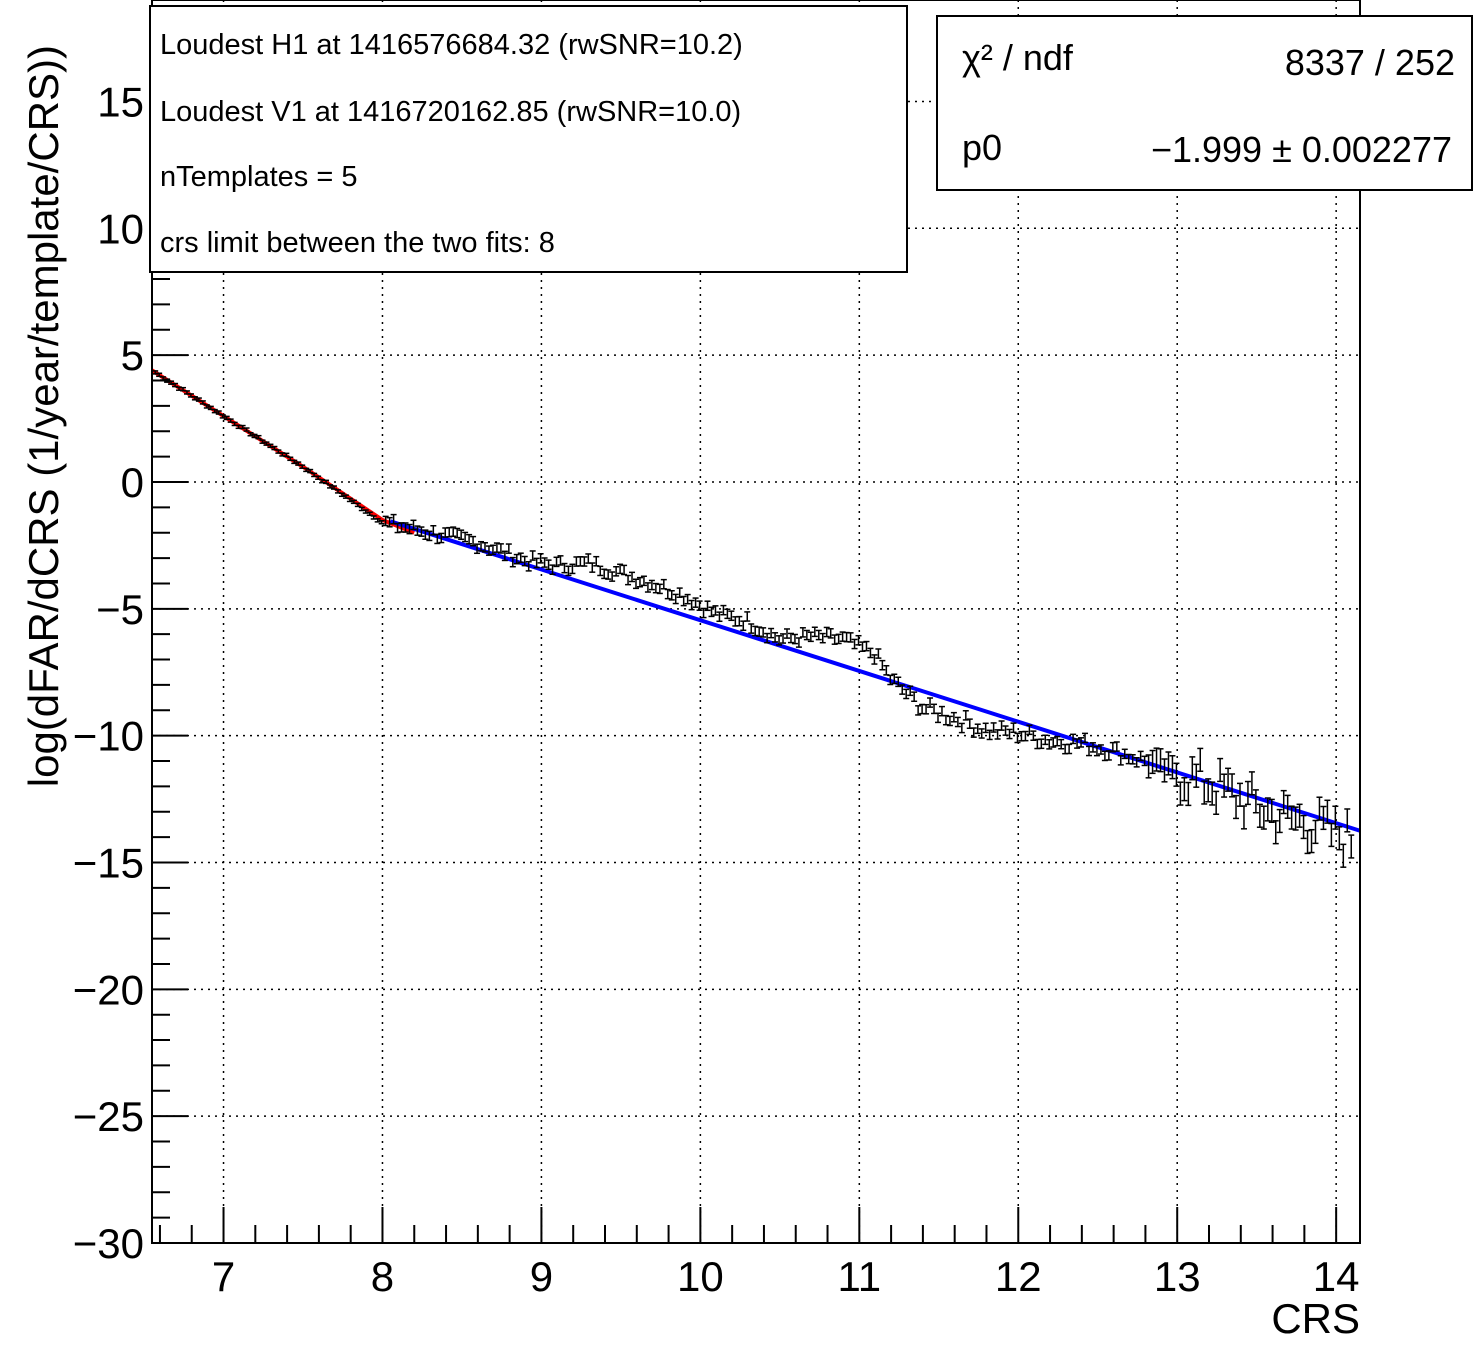  I want to click on y-tick-label: −10, so click(108, 736).